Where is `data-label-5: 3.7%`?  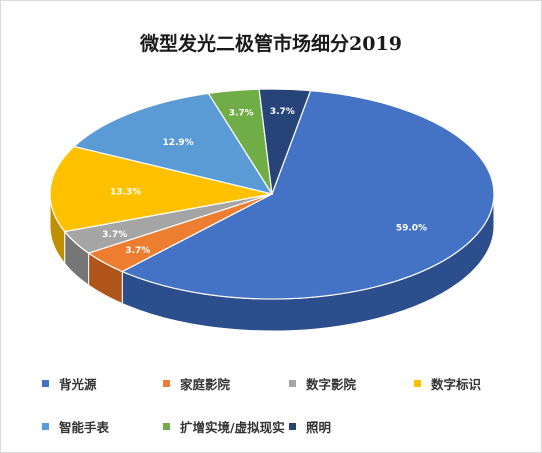 data-label-5: 3.7% is located at coordinates (241, 113).